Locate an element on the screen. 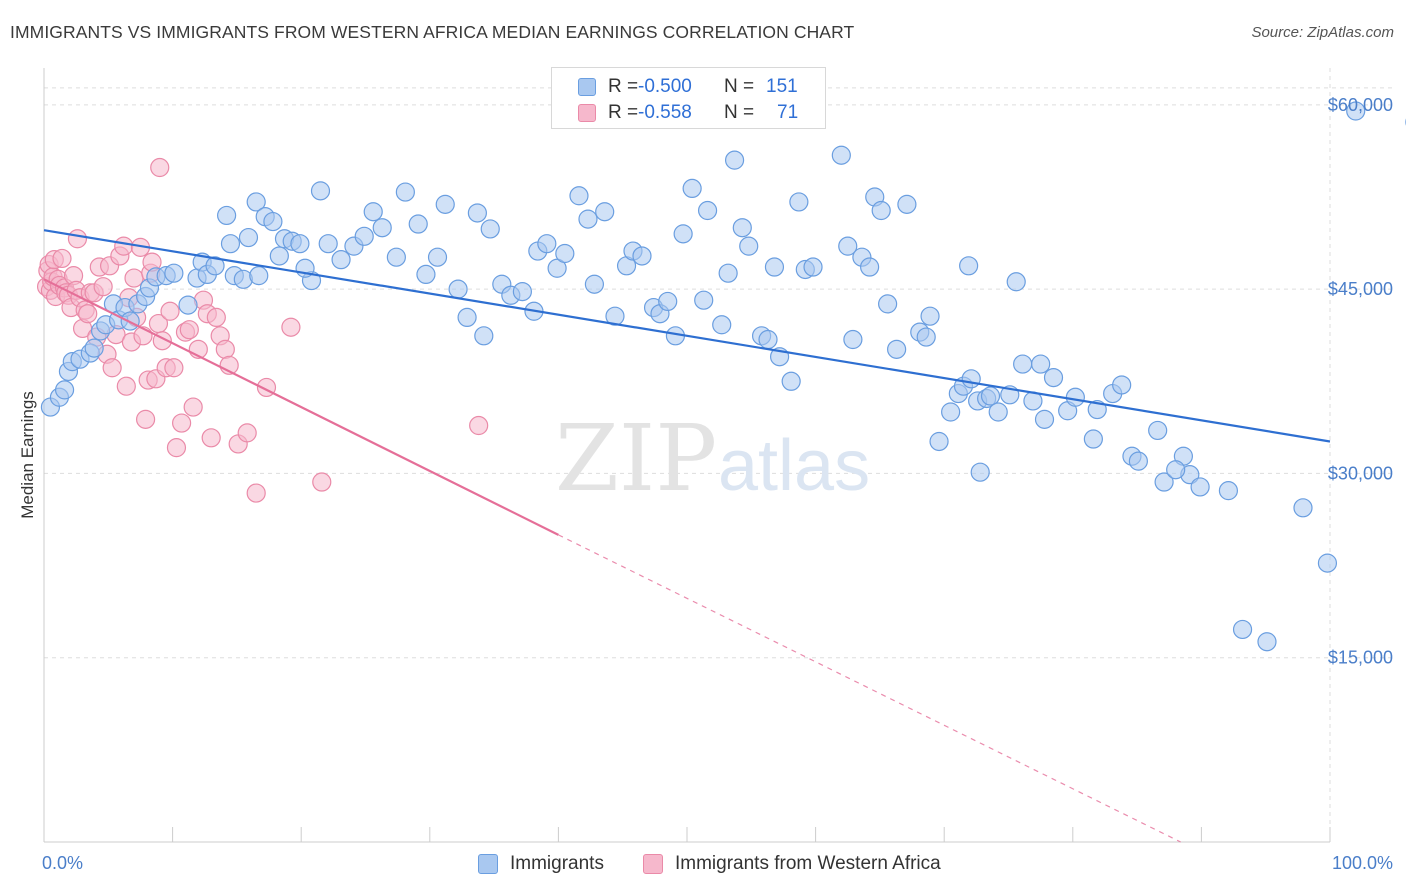  watermark: ZIP atlas is located at coordinates (712, 458).